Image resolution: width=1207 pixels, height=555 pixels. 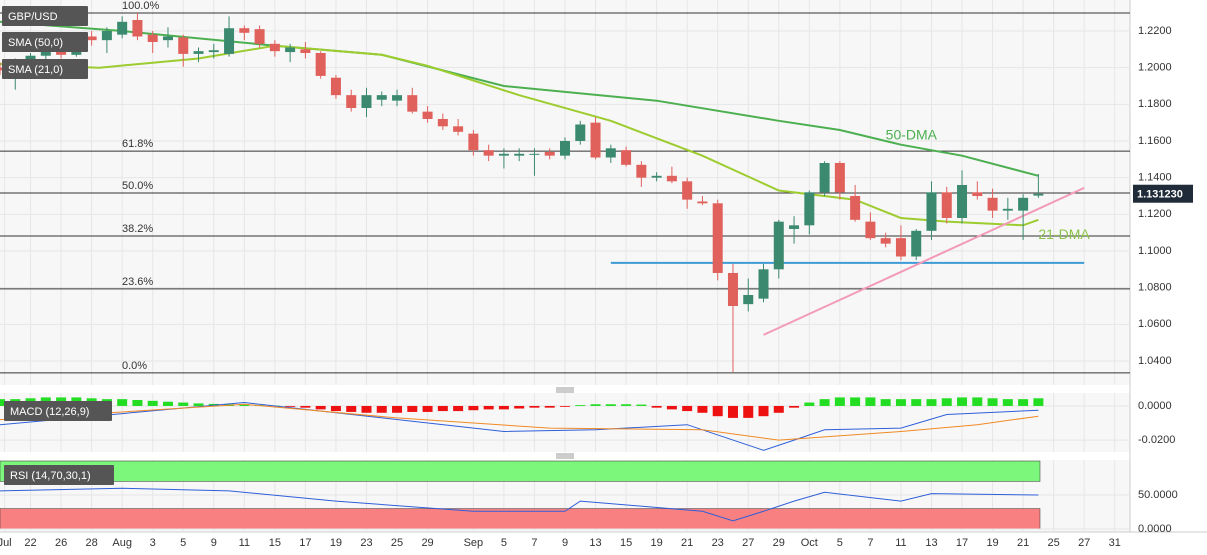 I want to click on x-tick-label: 13, so click(x=595, y=543).